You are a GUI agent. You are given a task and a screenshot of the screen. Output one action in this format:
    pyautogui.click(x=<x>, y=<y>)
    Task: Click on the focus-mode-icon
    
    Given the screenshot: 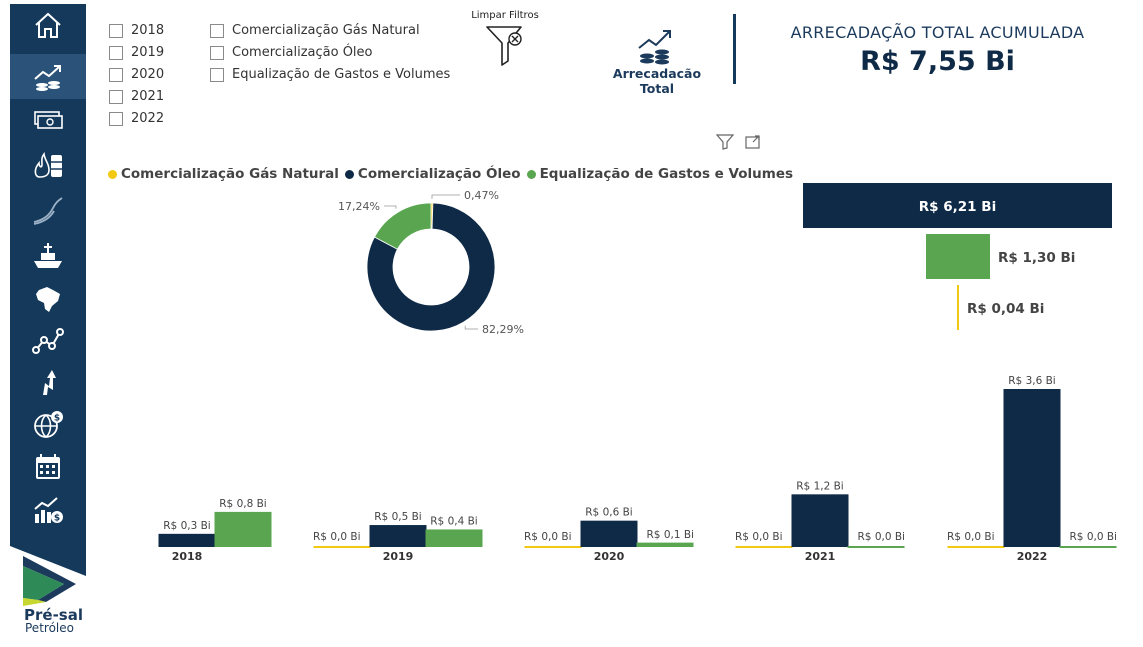 What is the action you would take?
    pyautogui.click(x=753, y=142)
    